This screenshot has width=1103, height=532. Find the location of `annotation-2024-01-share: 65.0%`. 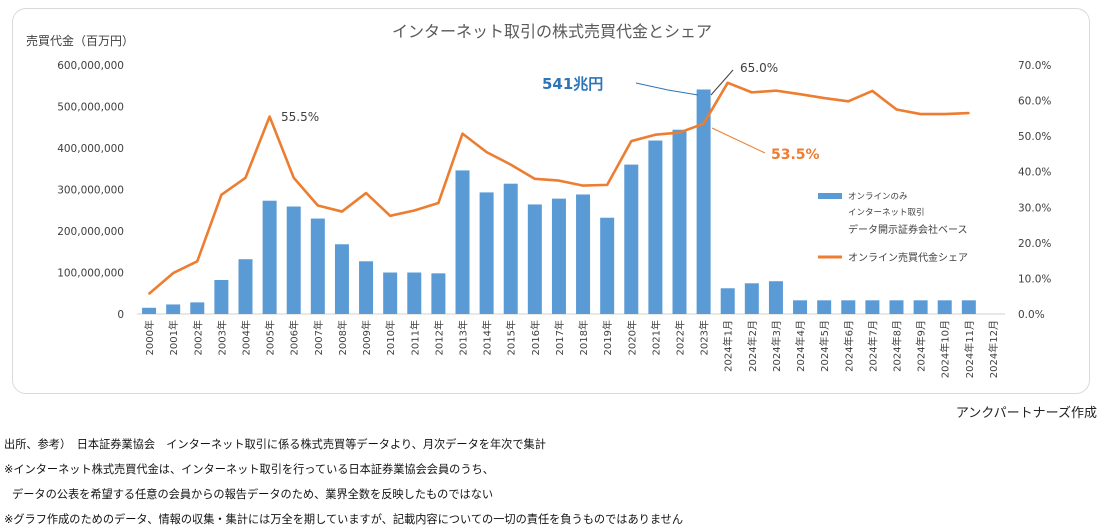

annotation-2024-01-share: 65.0% is located at coordinates (759, 68).